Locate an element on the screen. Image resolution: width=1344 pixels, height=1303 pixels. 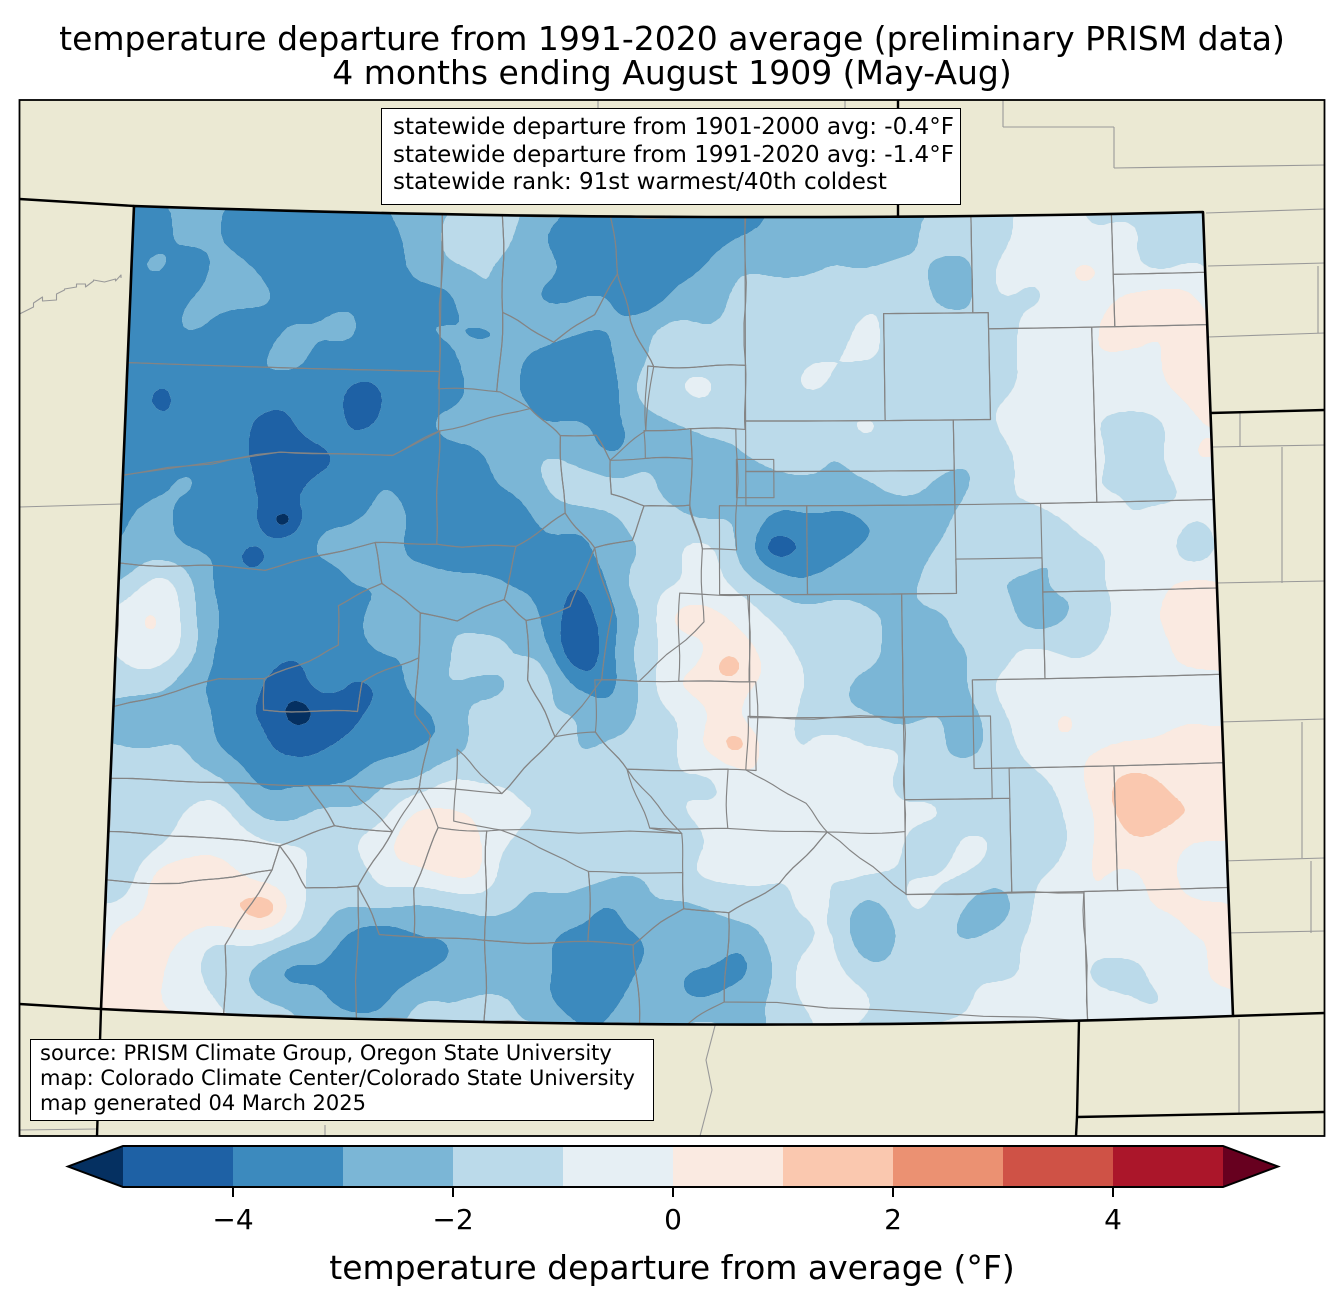
colorbar-tick-label: 0 is located at coordinates (673, 1219).